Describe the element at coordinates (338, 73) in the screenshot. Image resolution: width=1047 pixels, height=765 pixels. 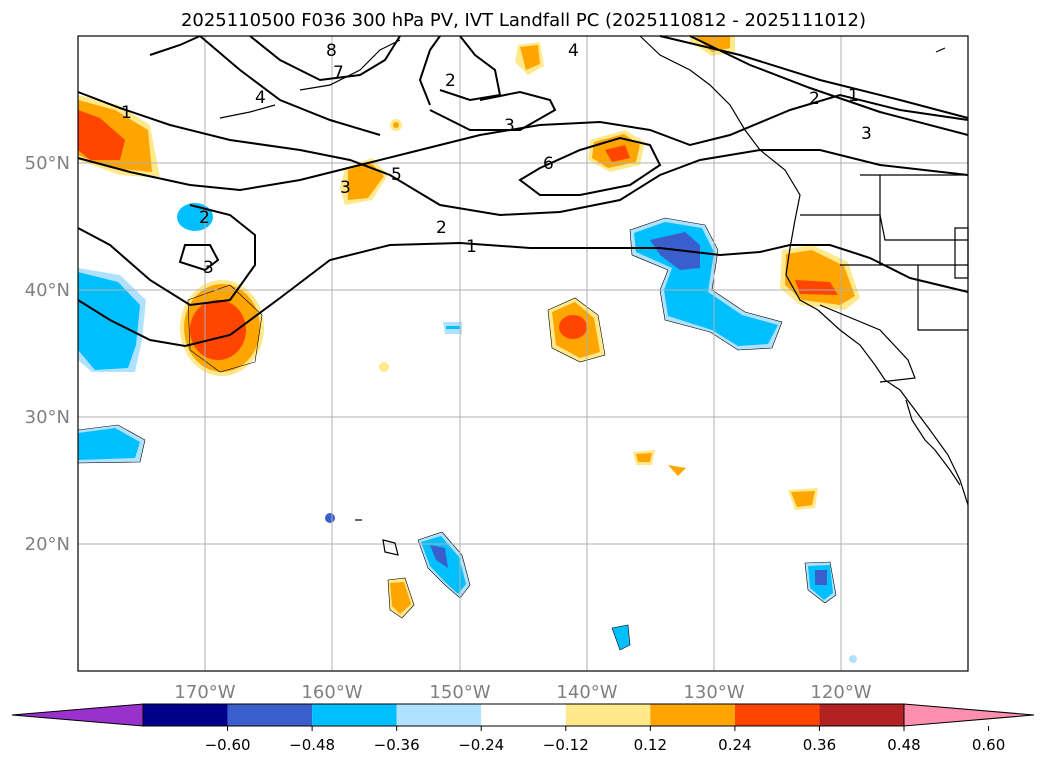
I see `pv-label: 7` at that location.